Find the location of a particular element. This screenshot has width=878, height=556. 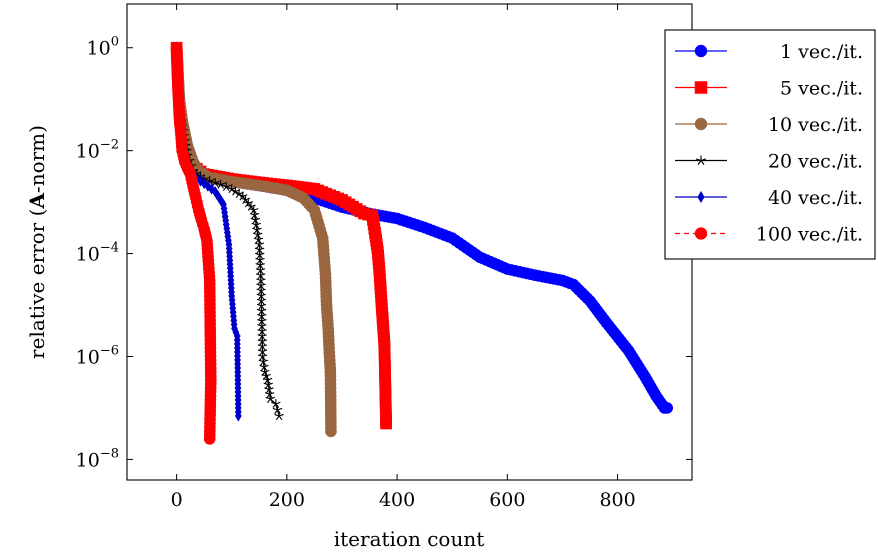

legend-entry: 40 vec./it. is located at coordinates (769, 198).